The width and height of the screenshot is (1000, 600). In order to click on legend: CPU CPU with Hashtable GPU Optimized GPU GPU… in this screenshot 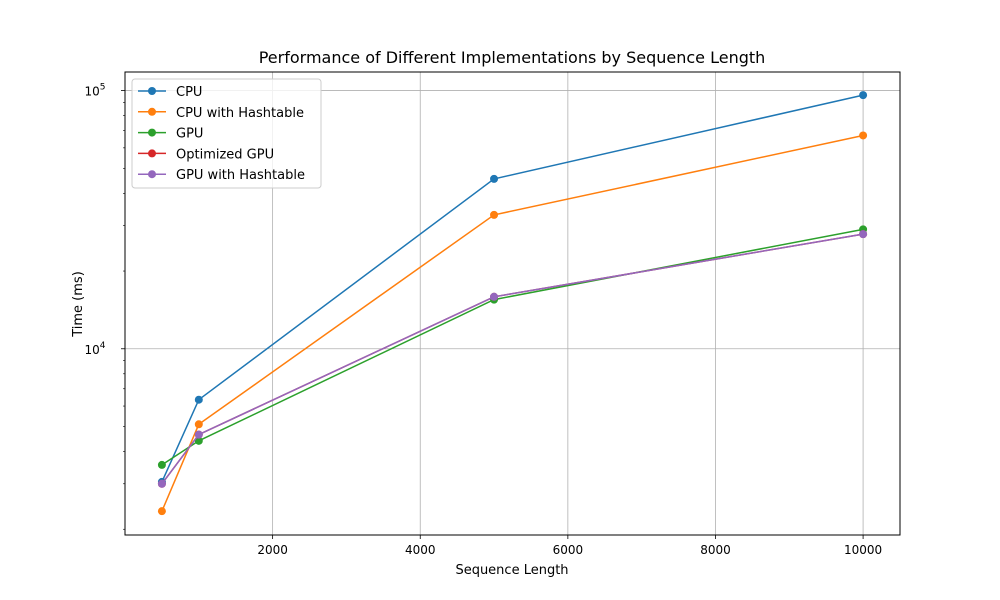, I will do `click(226, 133)`.